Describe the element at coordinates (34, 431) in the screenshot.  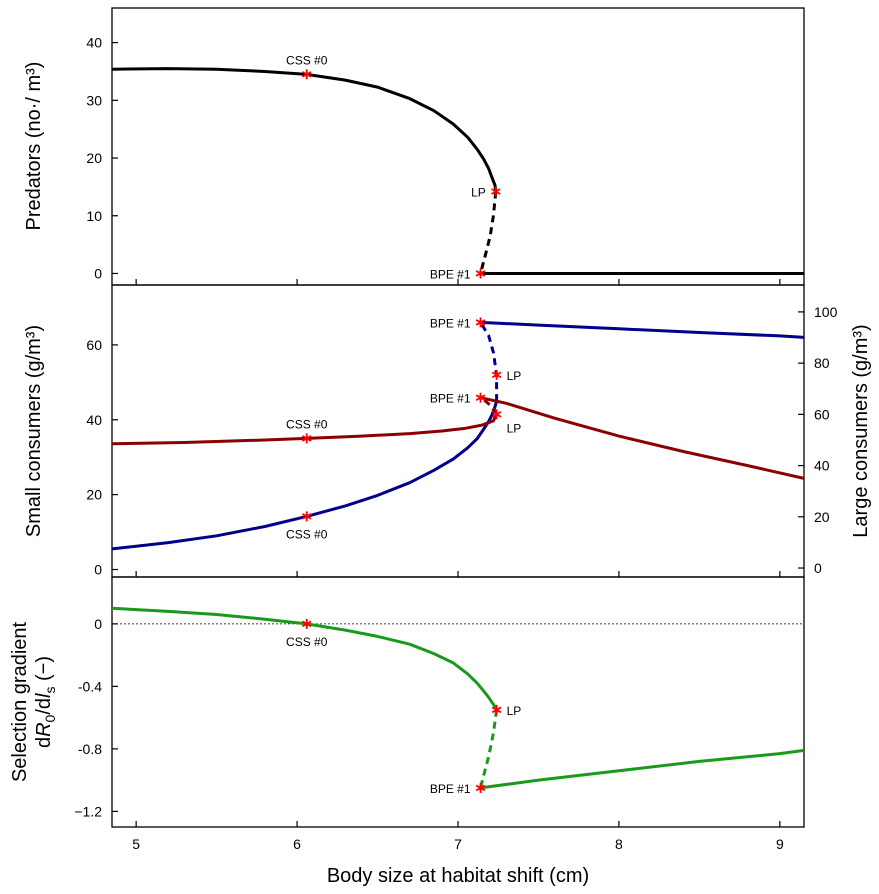
I see `middle-y-axis-title: Small consumers (g/m³)` at that location.